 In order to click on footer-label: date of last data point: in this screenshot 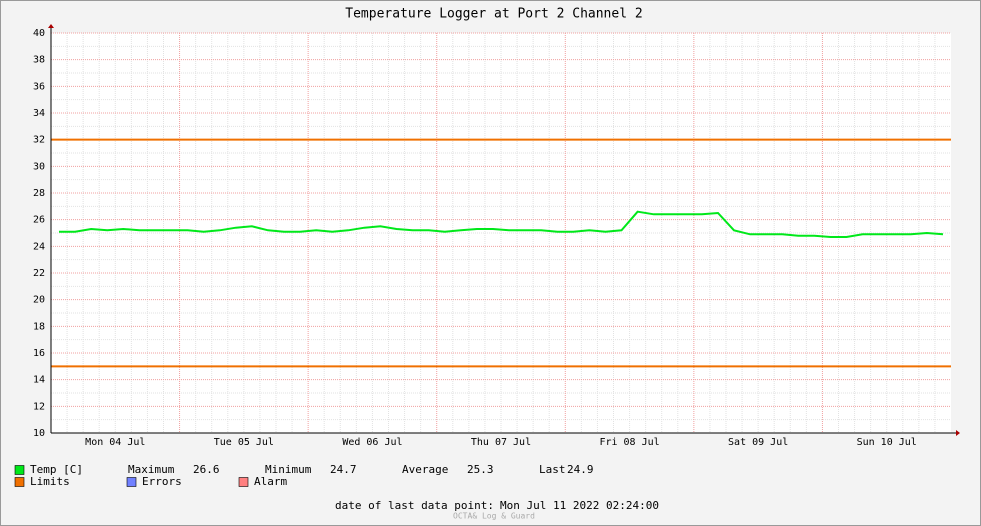, I will do `click(414, 505)`.